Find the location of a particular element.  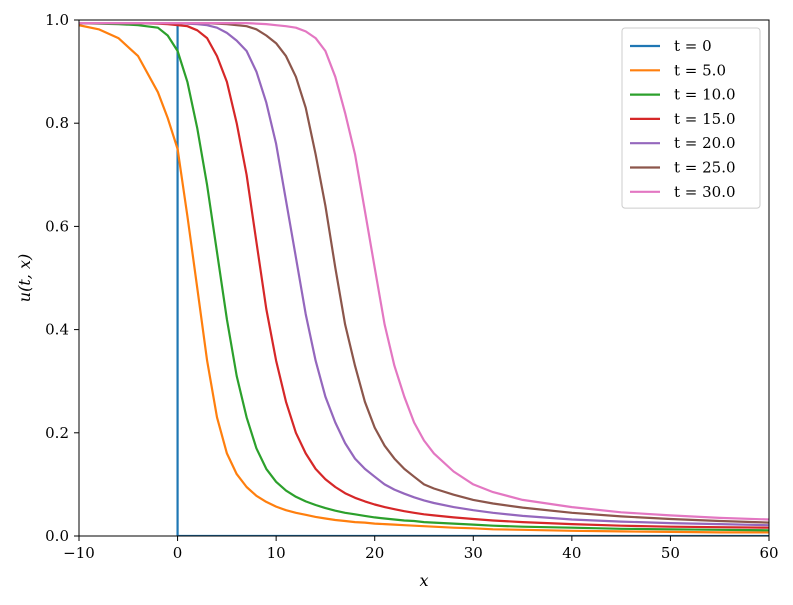

x-tick-label: −10 is located at coordinates (79, 553).